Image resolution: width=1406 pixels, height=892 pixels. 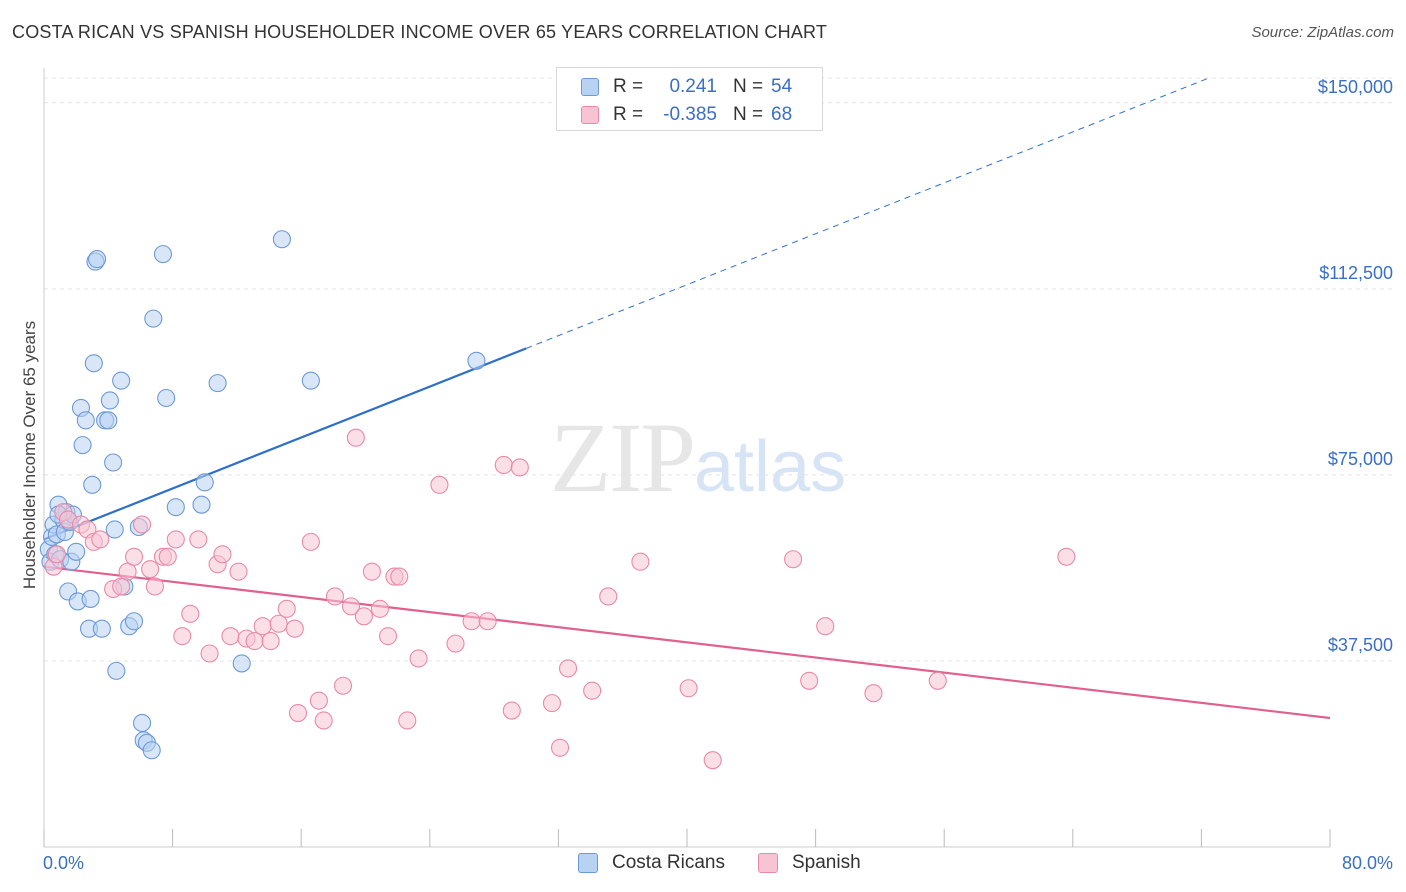 I want to click on series-legend: Costa Ricans Spanish, so click(x=703, y=864).